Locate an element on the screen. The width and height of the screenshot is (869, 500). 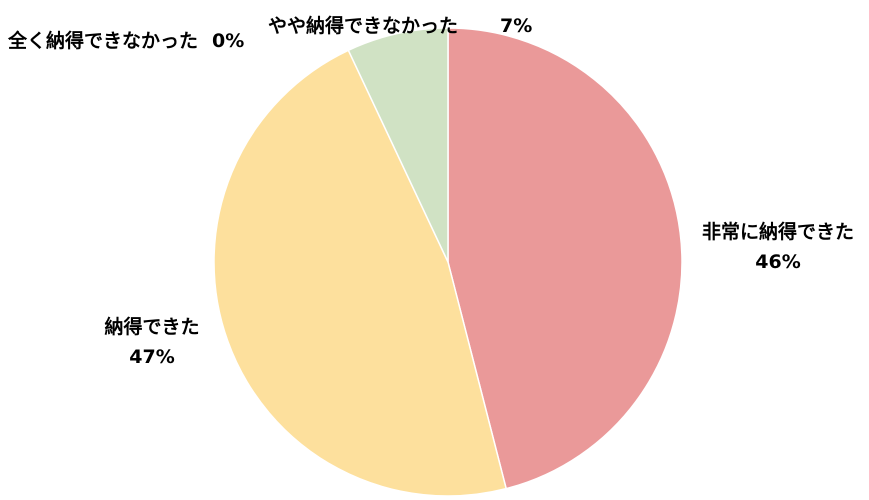
slice-percent-not-at-all-satisfied: 0% is located at coordinates (228, 41).